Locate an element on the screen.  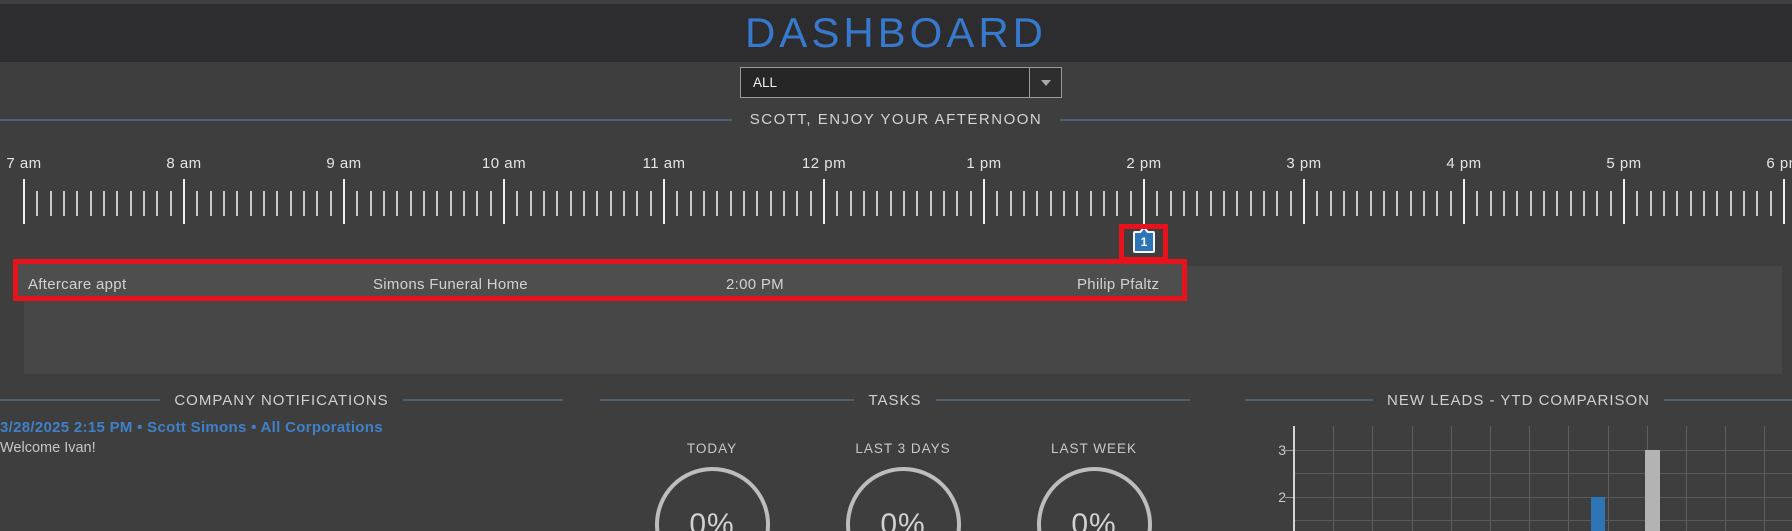
task-gauge-last-week: LAST WEEK 0% is located at coordinates (1094, 486).